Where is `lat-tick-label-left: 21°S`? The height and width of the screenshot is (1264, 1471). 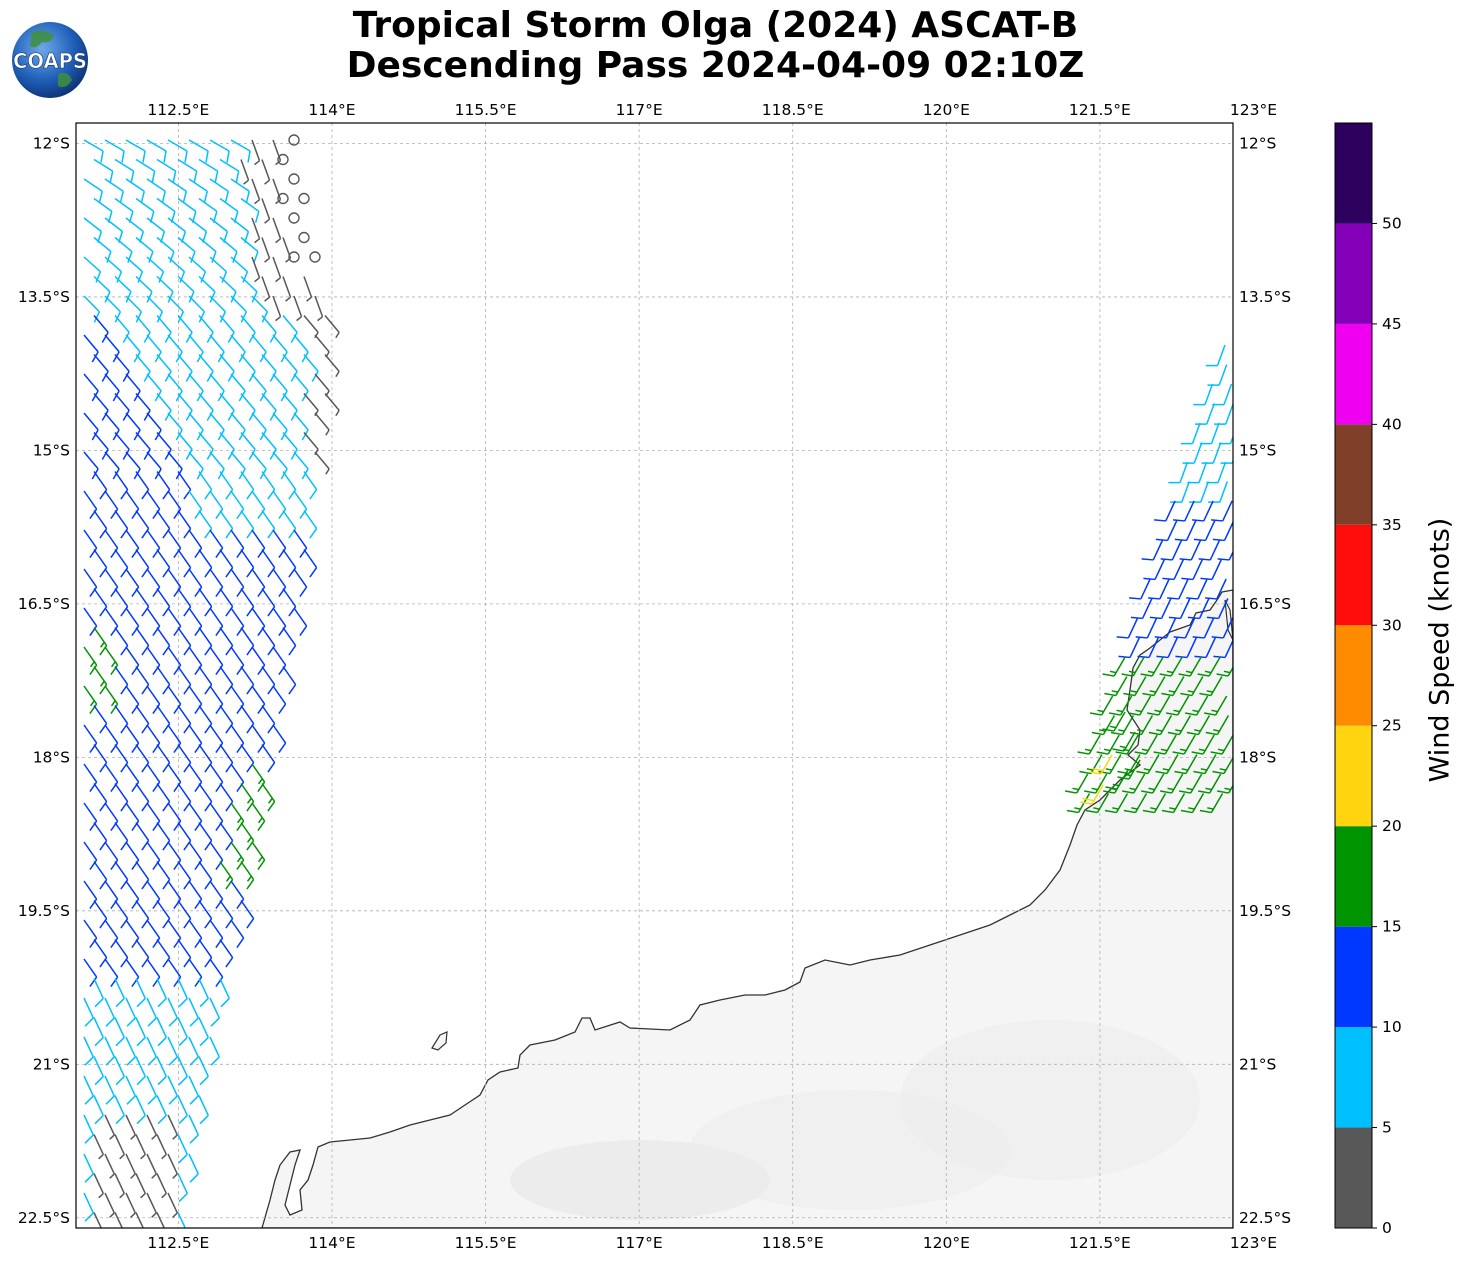 lat-tick-label-left: 21°S is located at coordinates (51, 1064).